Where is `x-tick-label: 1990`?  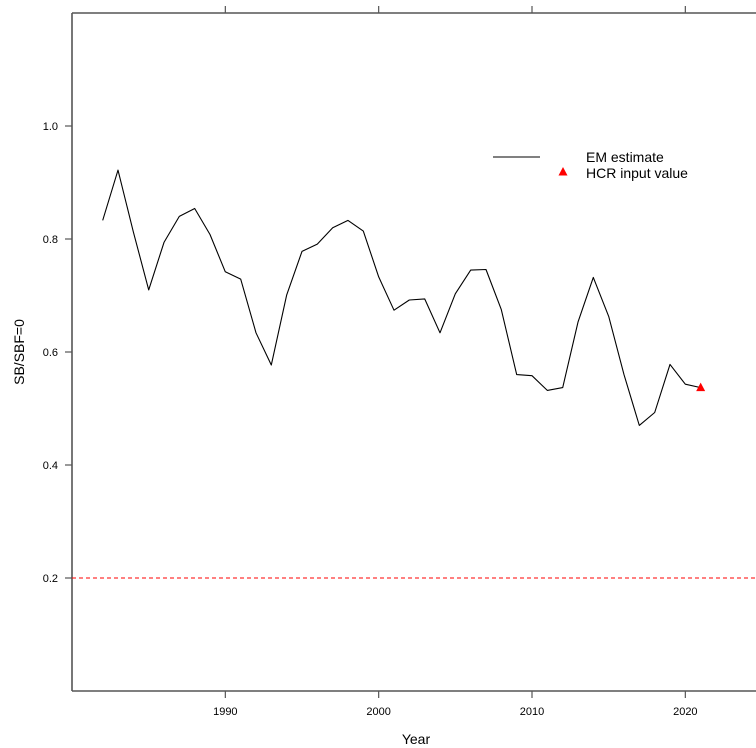 x-tick-label: 1990 is located at coordinates (225, 712).